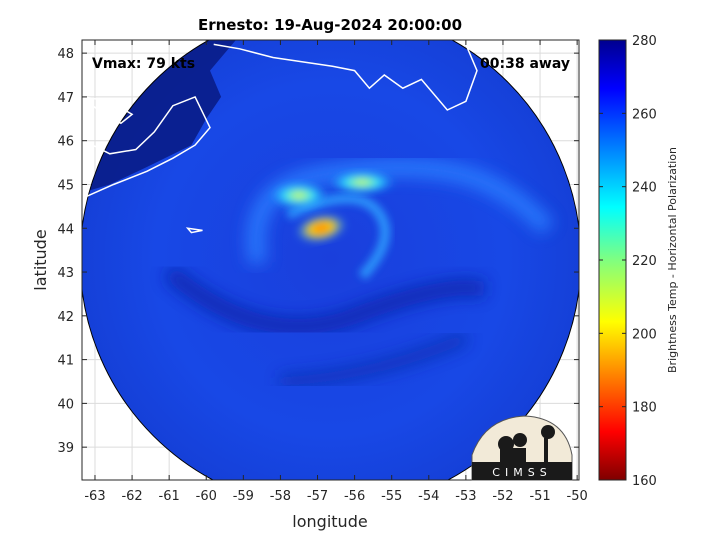 This screenshot has width=720, height=544. What do you see at coordinates (65, 273) in the screenshot?
I see `y-tick-label: 43` at bounding box center [65, 273].